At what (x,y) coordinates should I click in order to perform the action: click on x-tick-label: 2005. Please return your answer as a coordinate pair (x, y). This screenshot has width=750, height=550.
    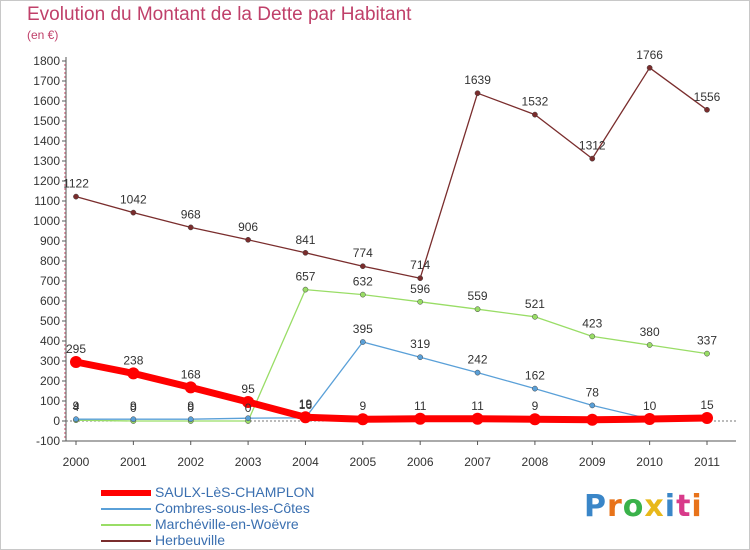
    Looking at the image, I should click on (362, 462).